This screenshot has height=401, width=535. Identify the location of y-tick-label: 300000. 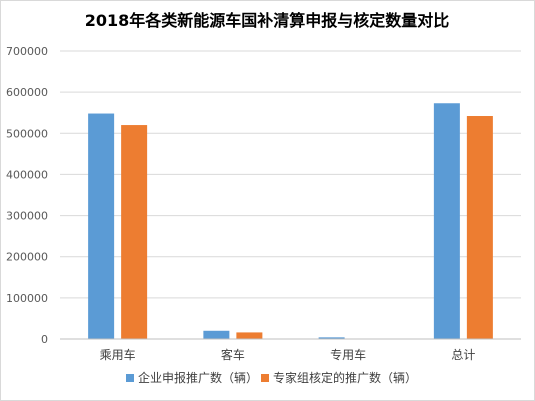
(27, 216).